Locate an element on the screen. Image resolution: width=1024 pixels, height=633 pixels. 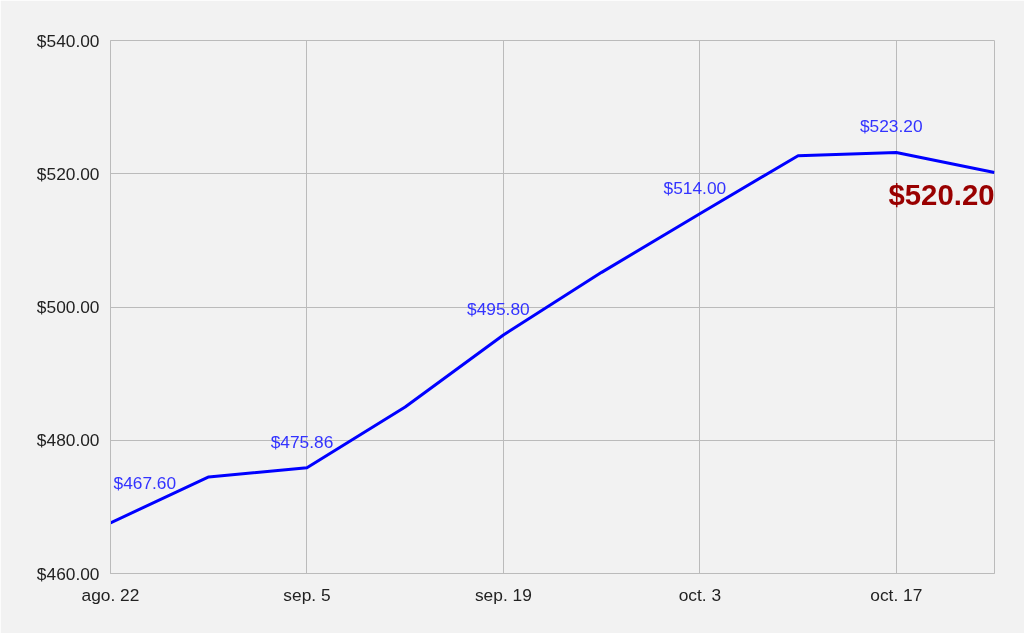
data-label: $514.00 is located at coordinates (695, 187).